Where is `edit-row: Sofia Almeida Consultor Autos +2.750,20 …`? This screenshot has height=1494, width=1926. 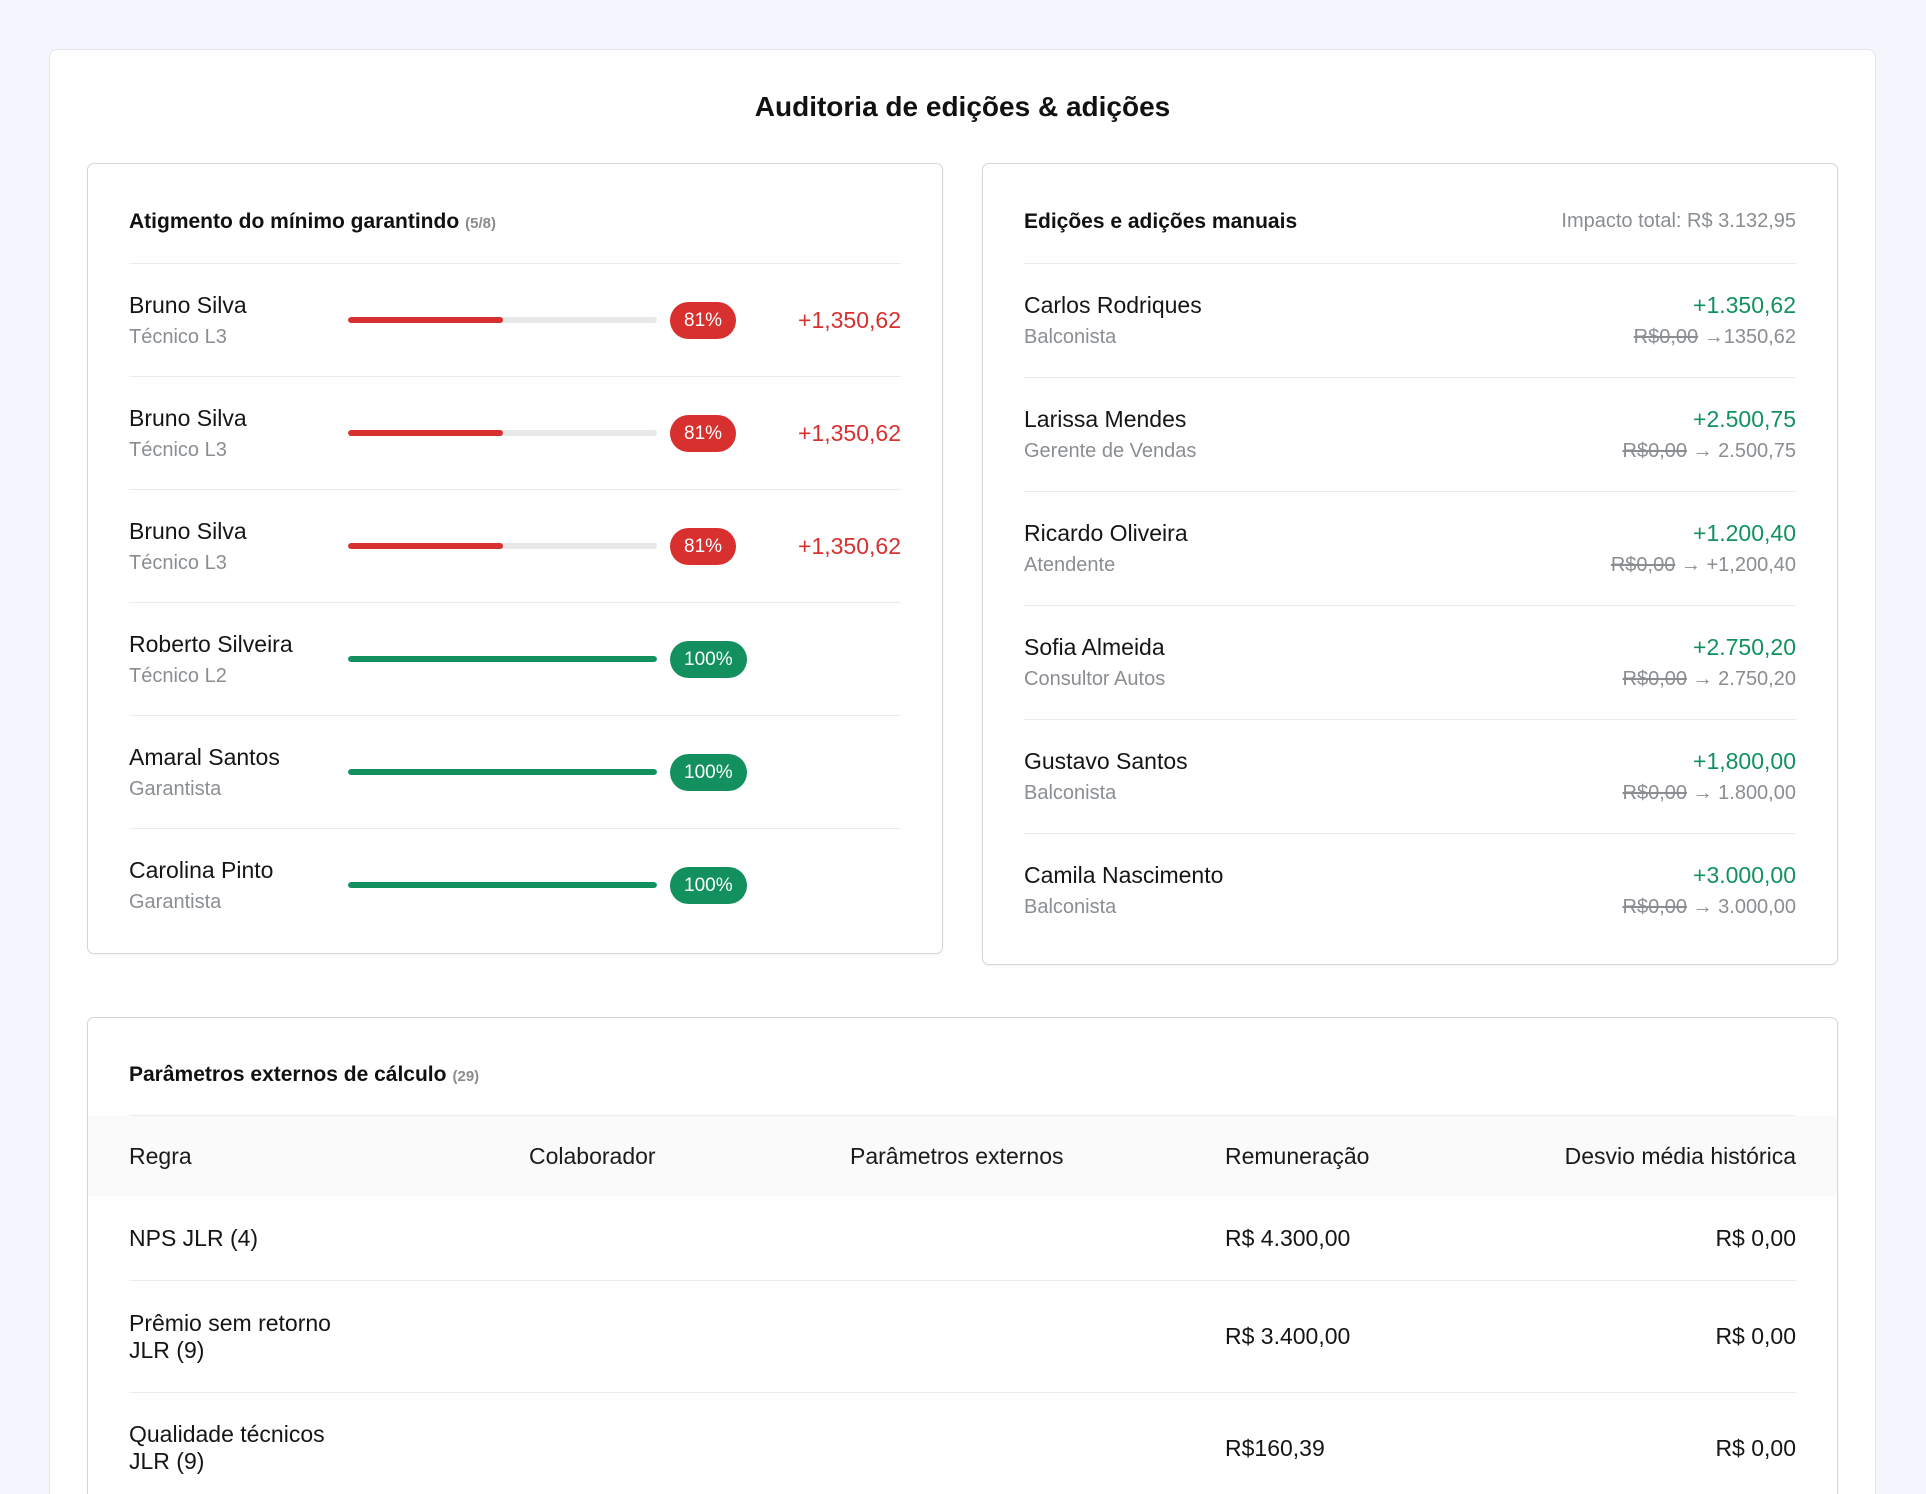 edit-row: Sofia Almeida Consultor Autos +2.750,20 … is located at coordinates (1410, 663).